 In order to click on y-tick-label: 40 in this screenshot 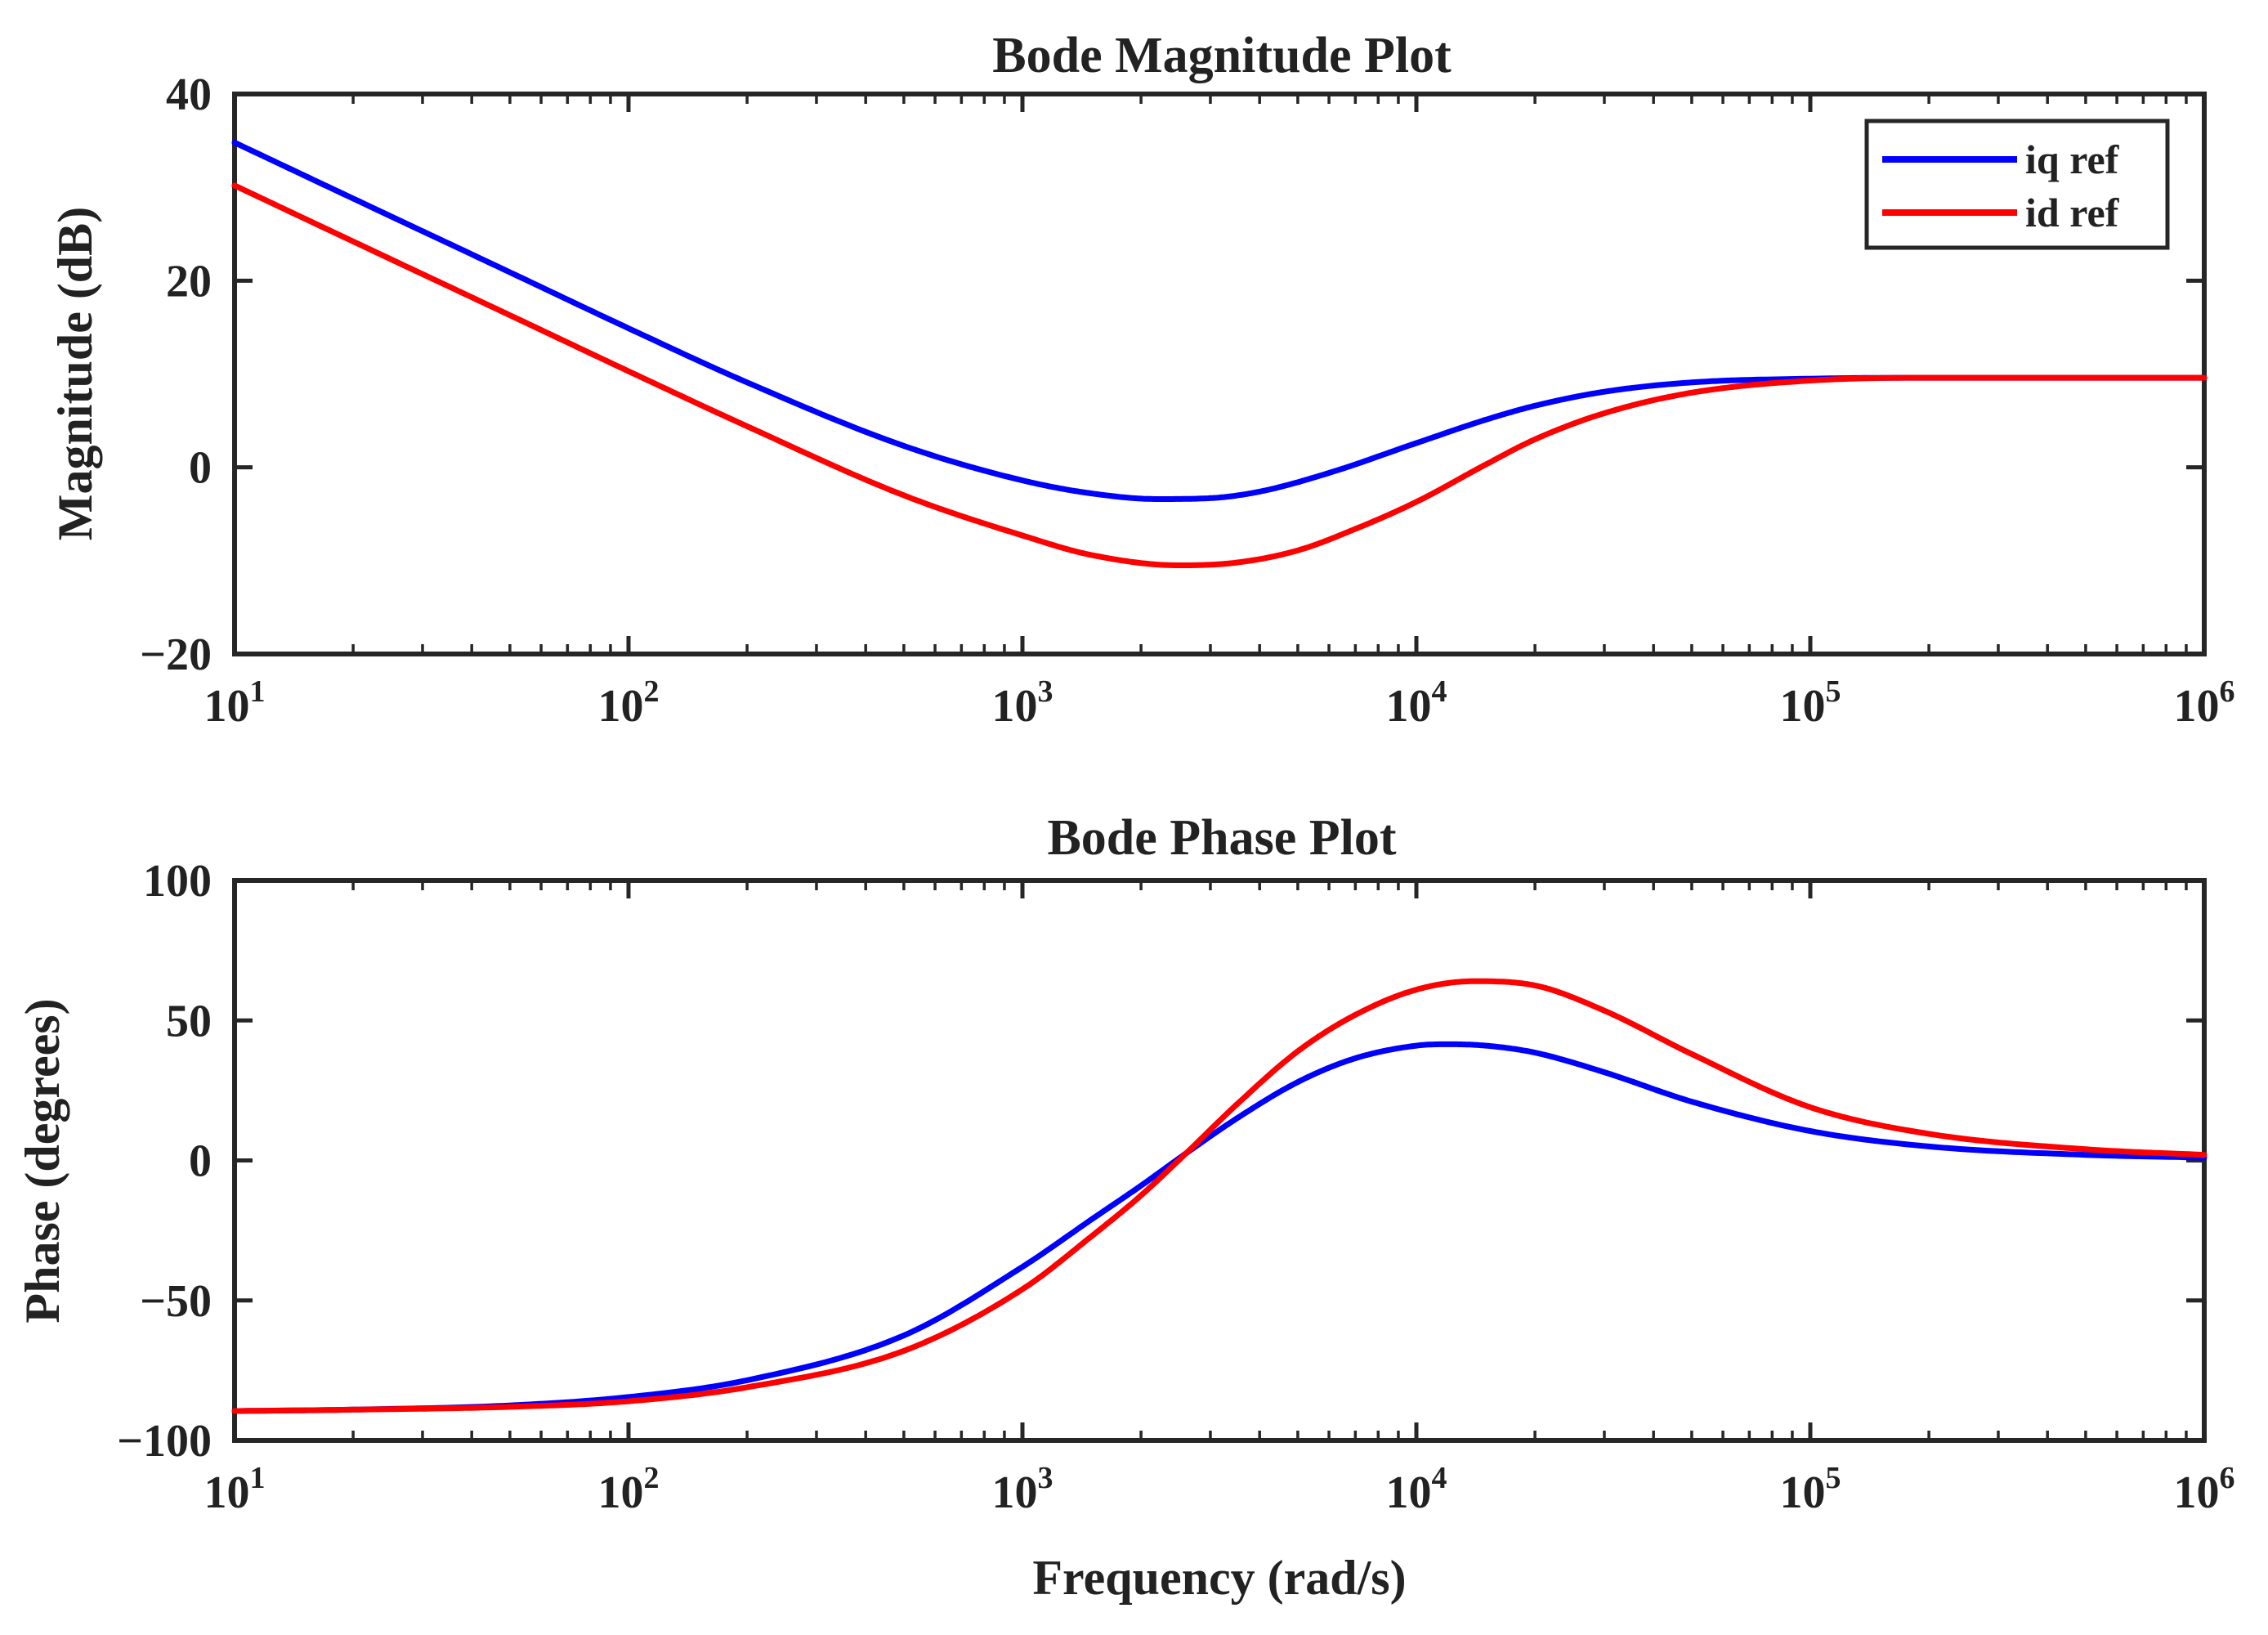, I will do `click(189, 94)`.